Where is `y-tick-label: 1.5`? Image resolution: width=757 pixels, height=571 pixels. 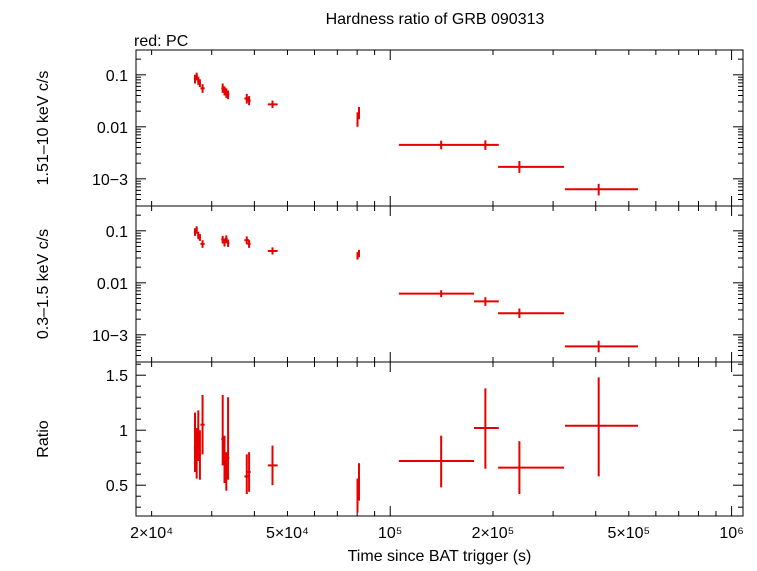 y-tick-label: 1.5 is located at coordinates (117, 376).